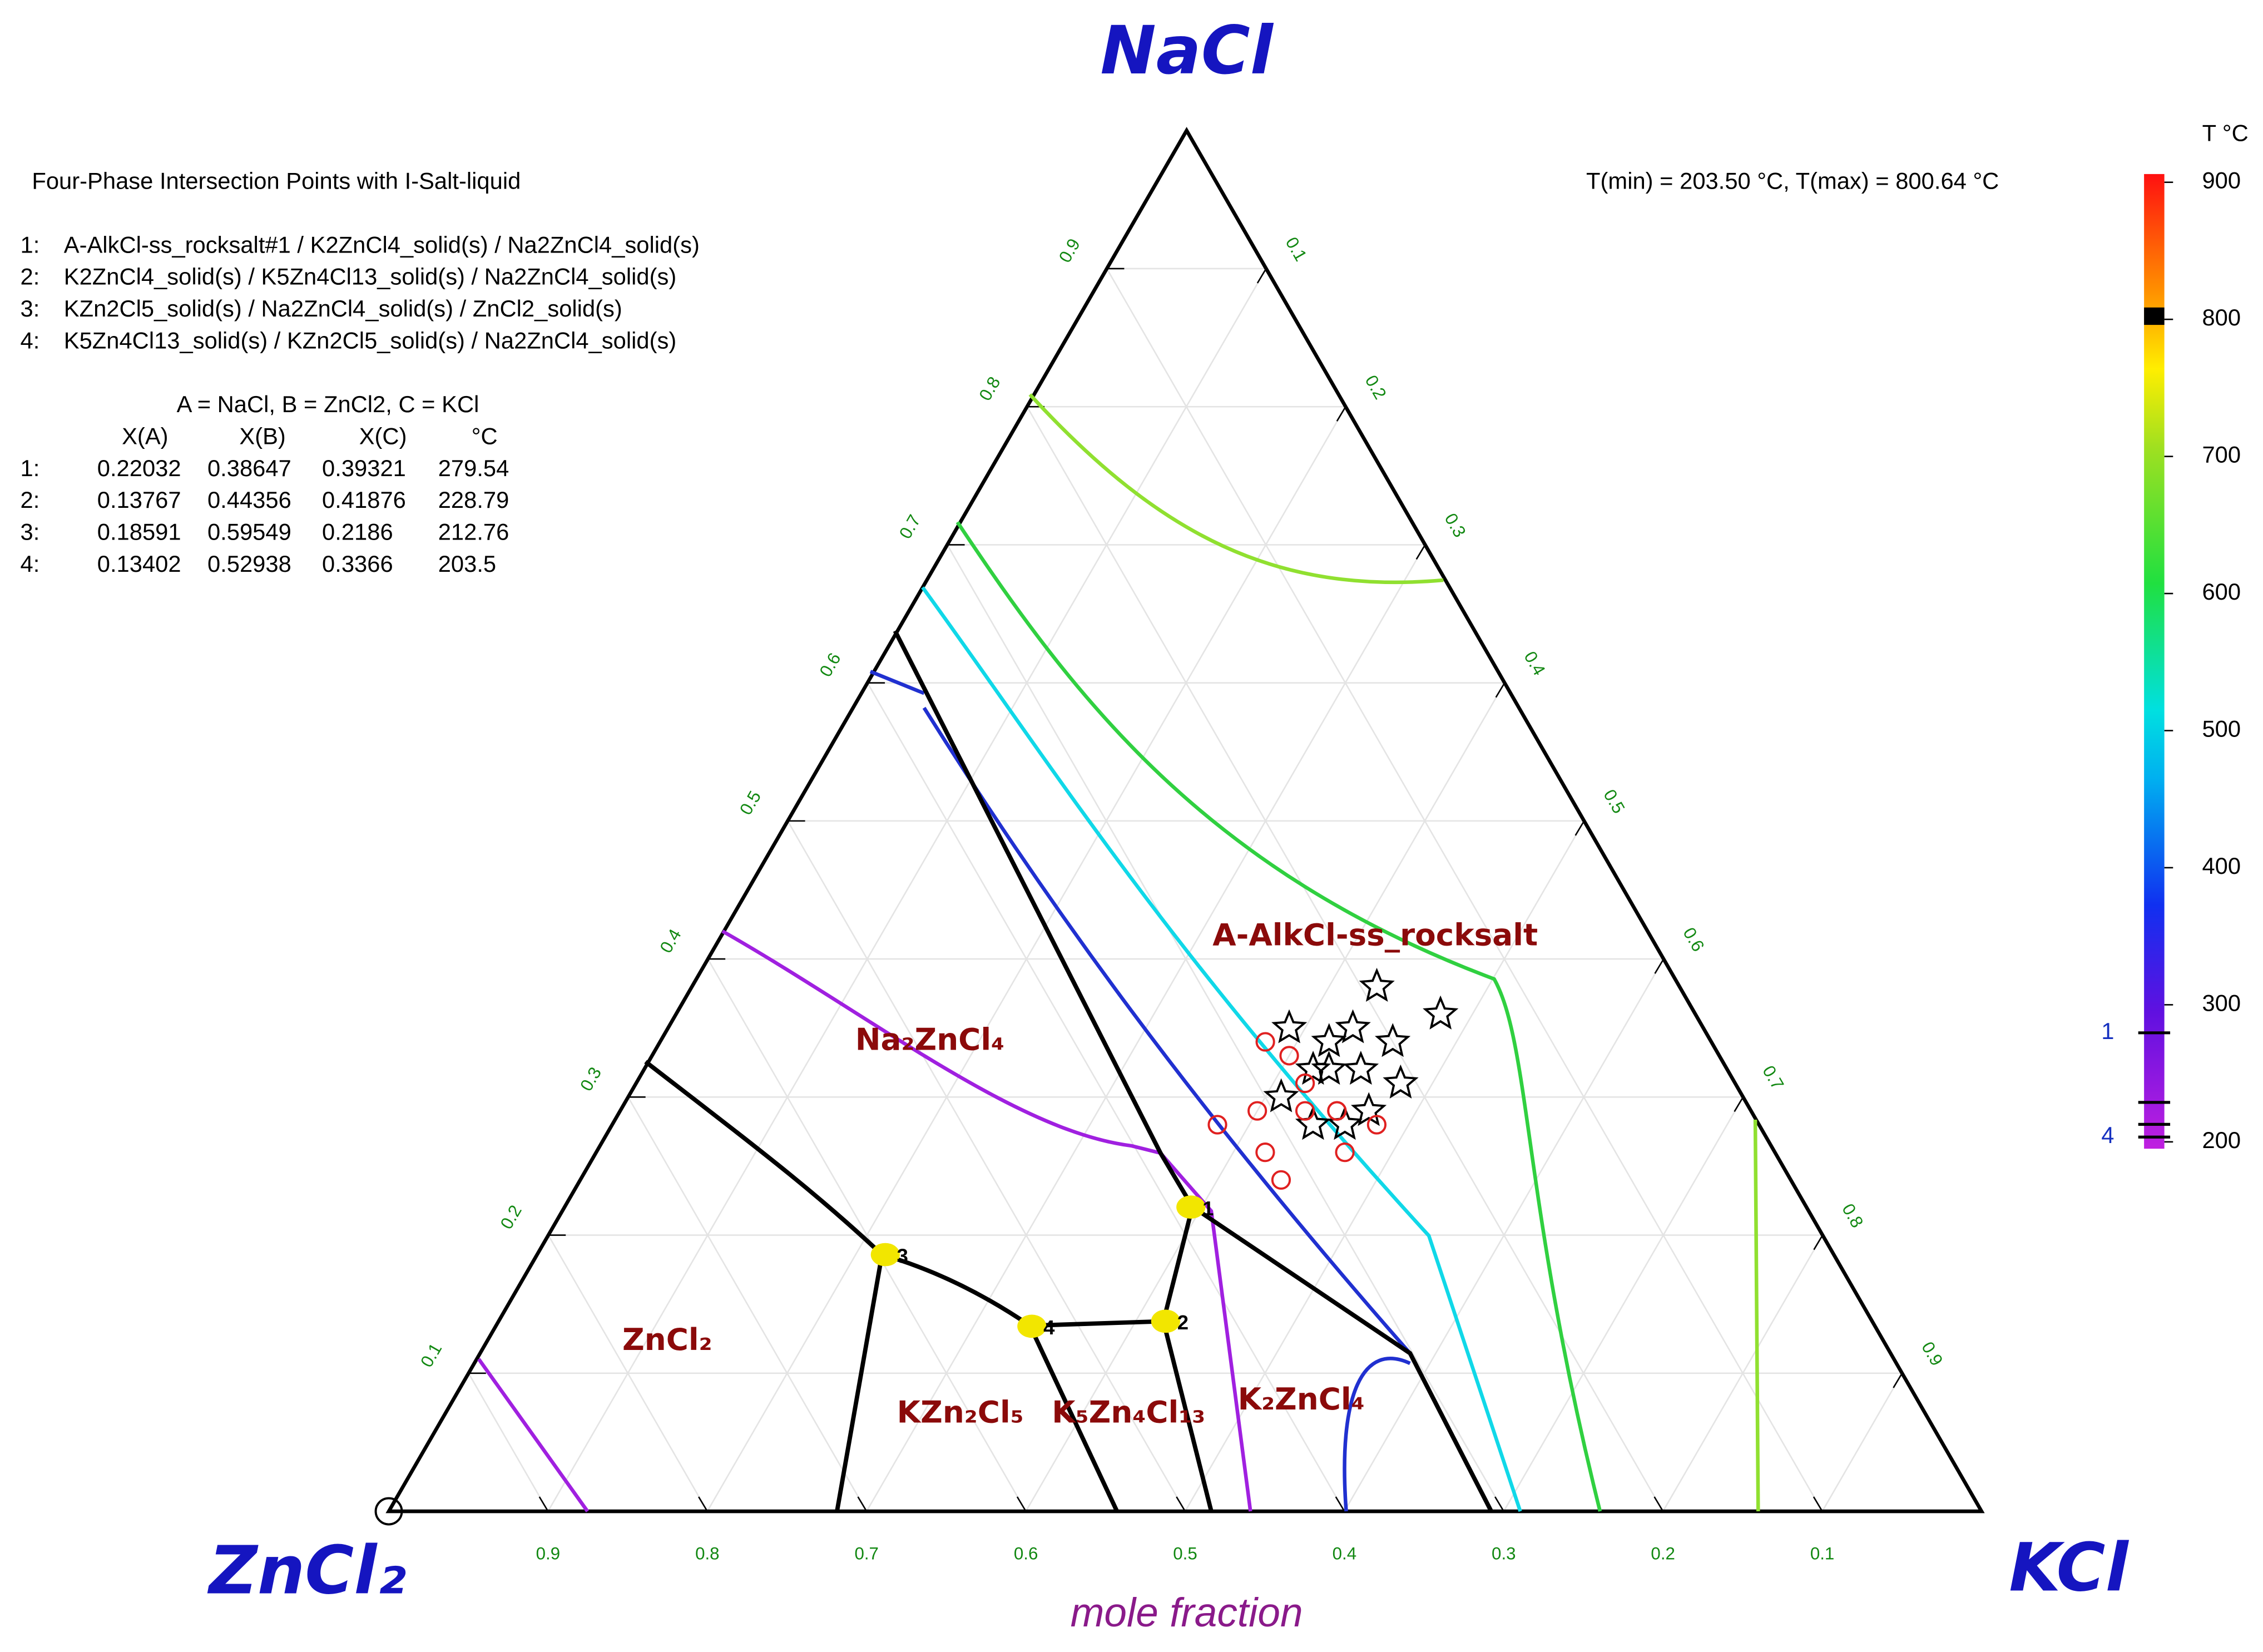  Describe the element at coordinates (1187, 1612) in the screenshot. I see `axis-label: mole fraction` at that location.